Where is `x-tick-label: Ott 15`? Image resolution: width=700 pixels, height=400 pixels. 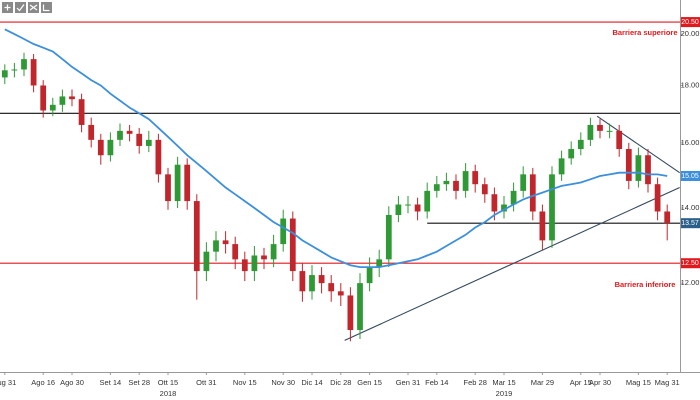 x-tick-label: Ott 15 is located at coordinates (168, 382).